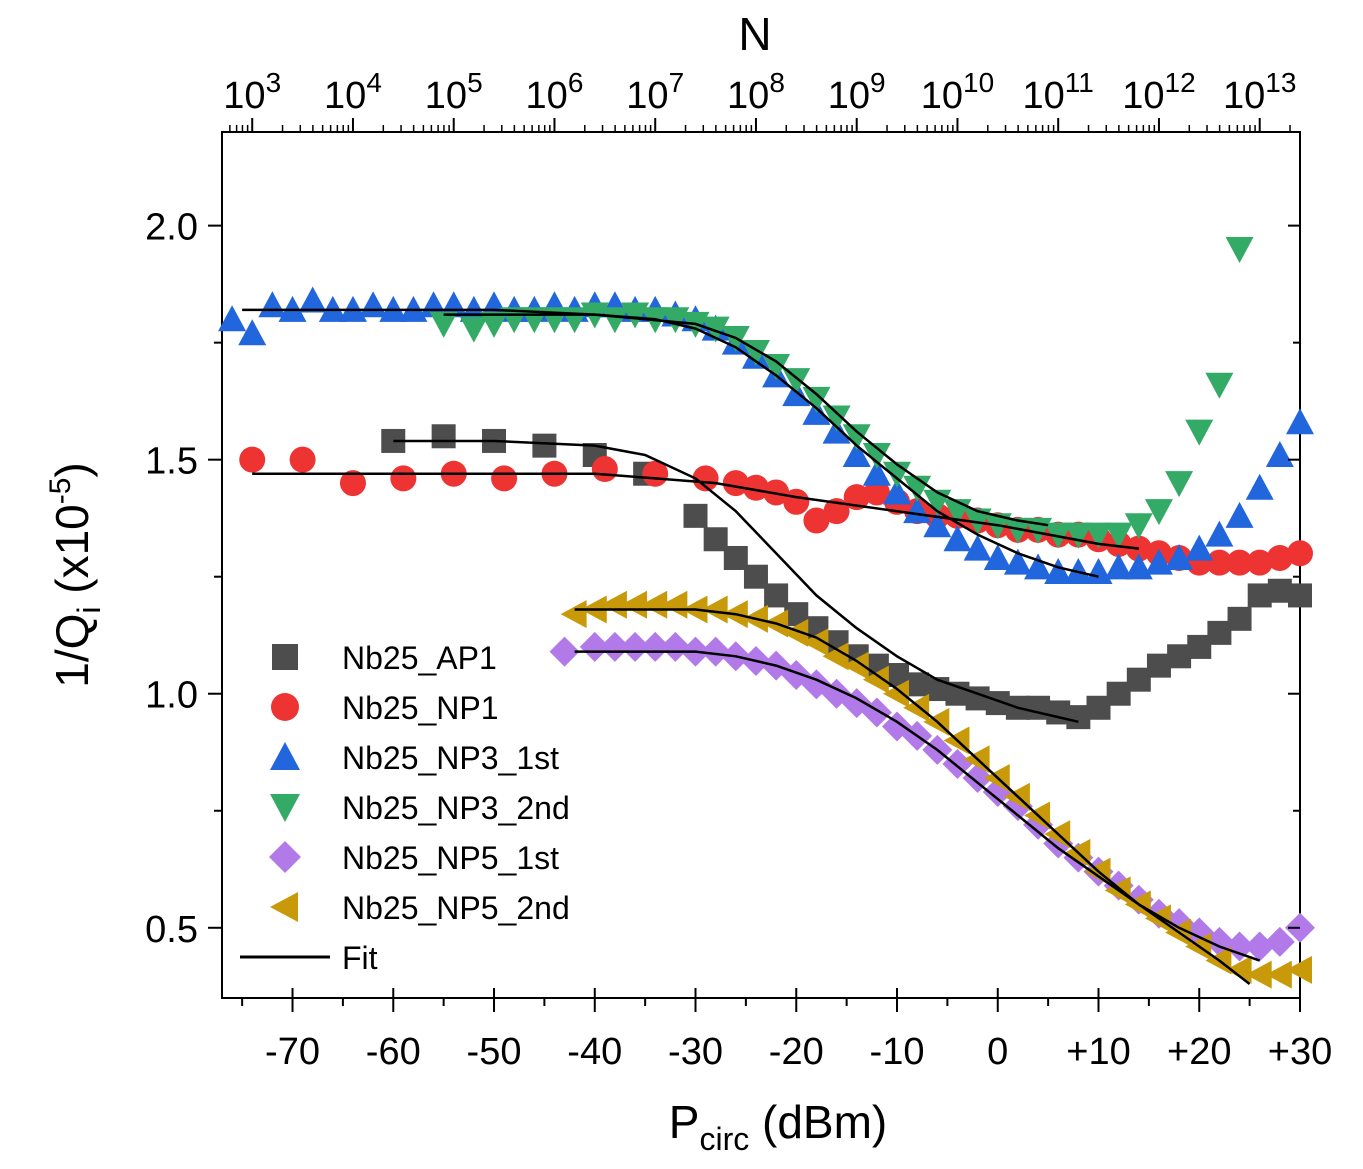 This screenshot has height=1169, width=1363. Describe the element at coordinates (292, 1052) in the screenshot. I see `x-tick-label: -70` at that location.